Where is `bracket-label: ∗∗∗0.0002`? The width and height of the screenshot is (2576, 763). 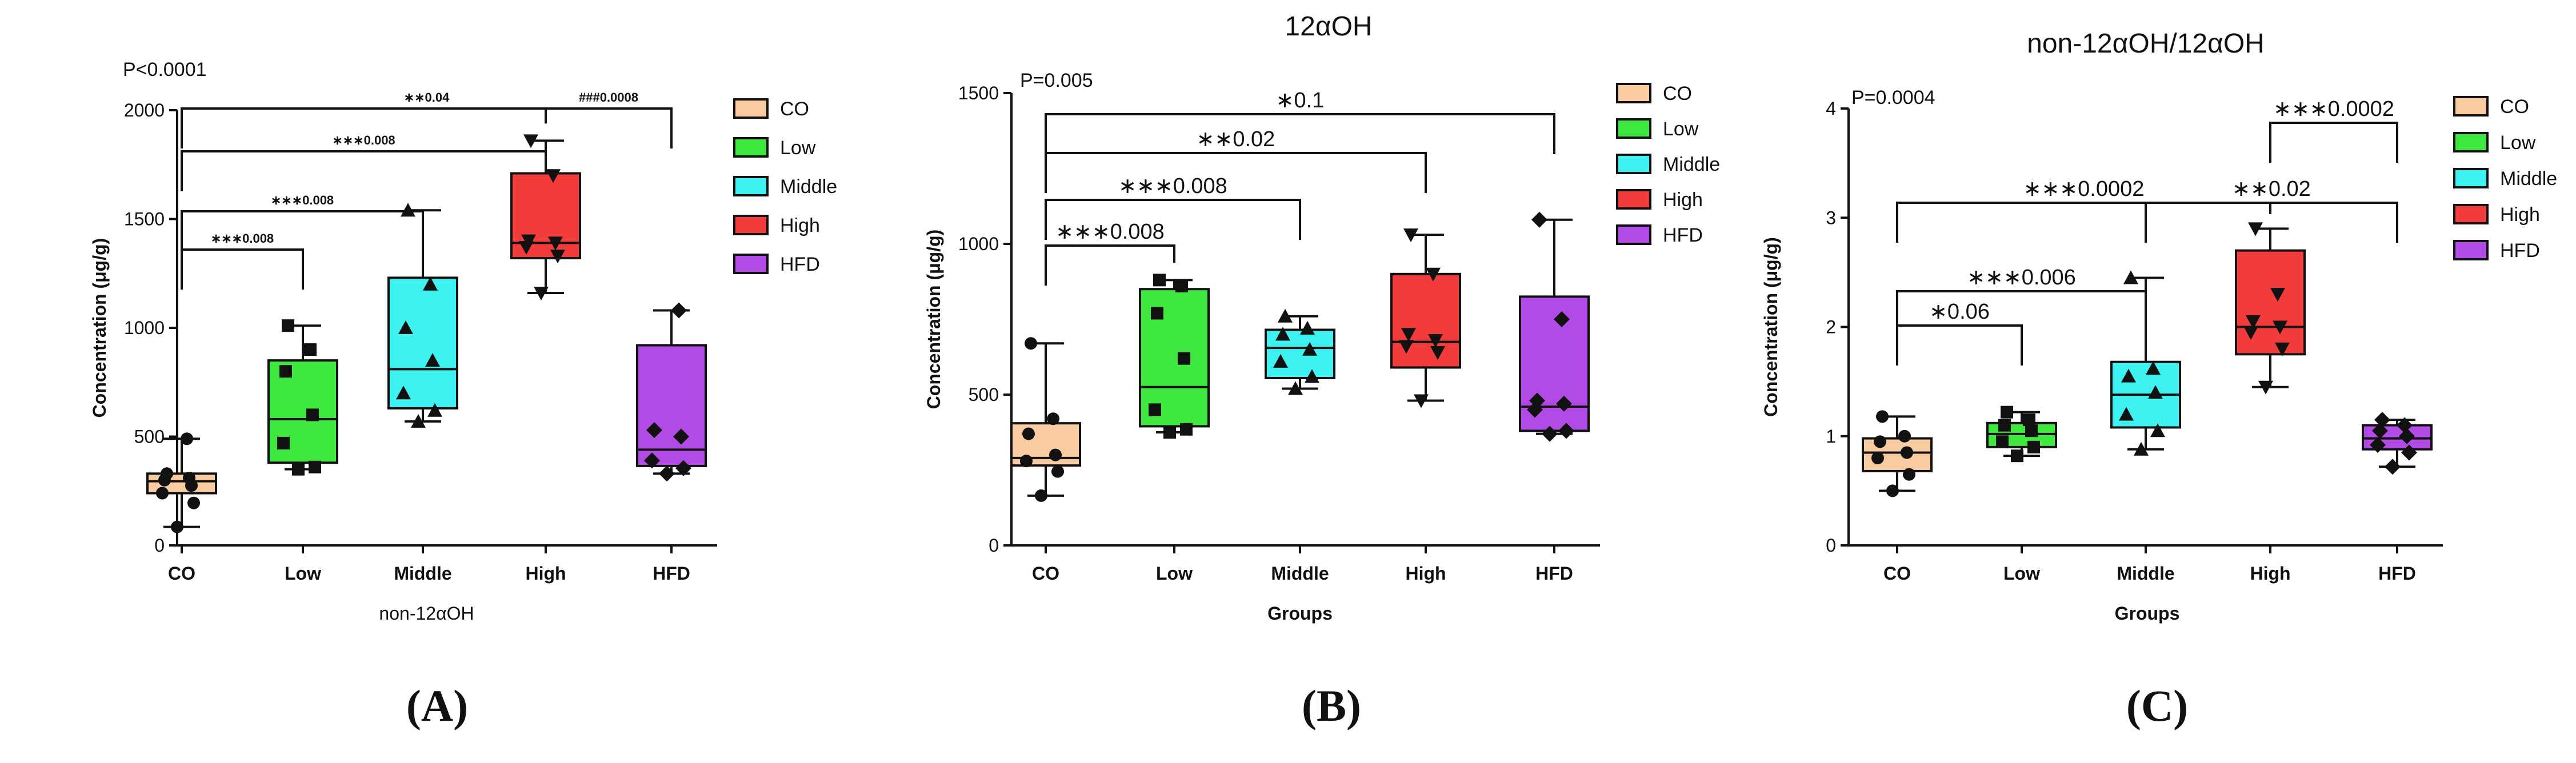
bracket-label: ∗∗∗0.0002 is located at coordinates (2084, 189).